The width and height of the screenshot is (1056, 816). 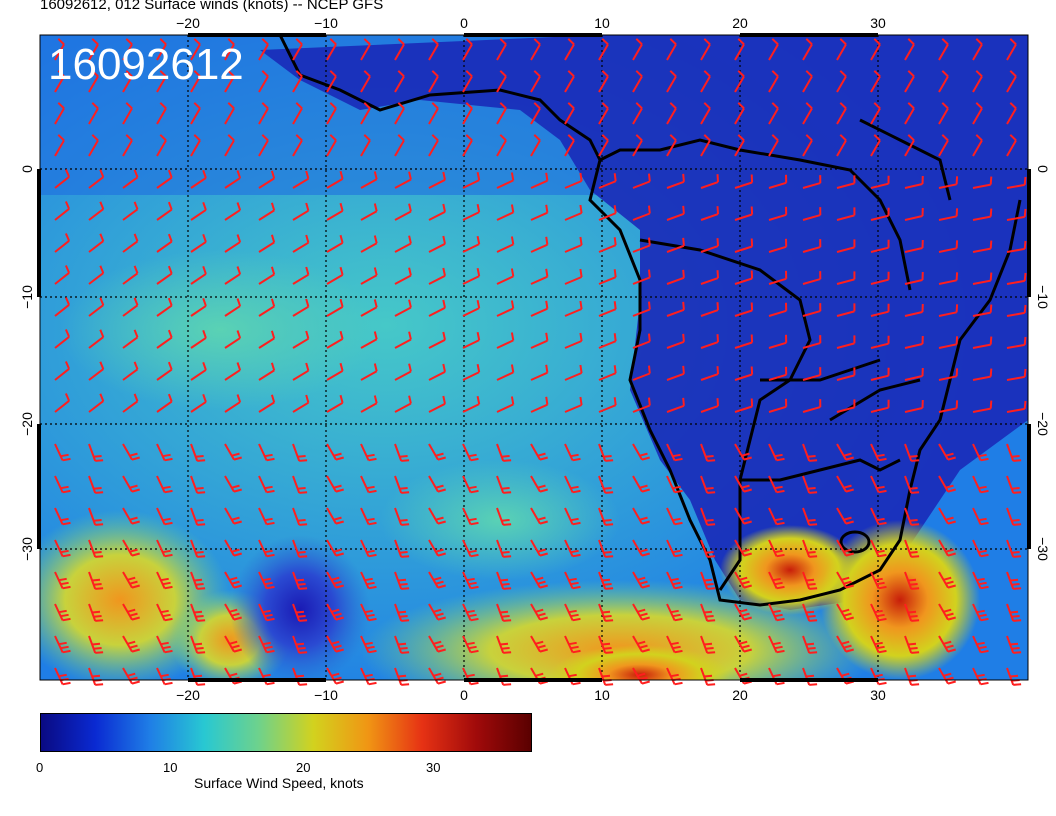 What do you see at coordinates (1043, 363) in the screenshot?
I see `right-tick-labels: 0 −10 −20 −30` at bounding box center [1043, 363].